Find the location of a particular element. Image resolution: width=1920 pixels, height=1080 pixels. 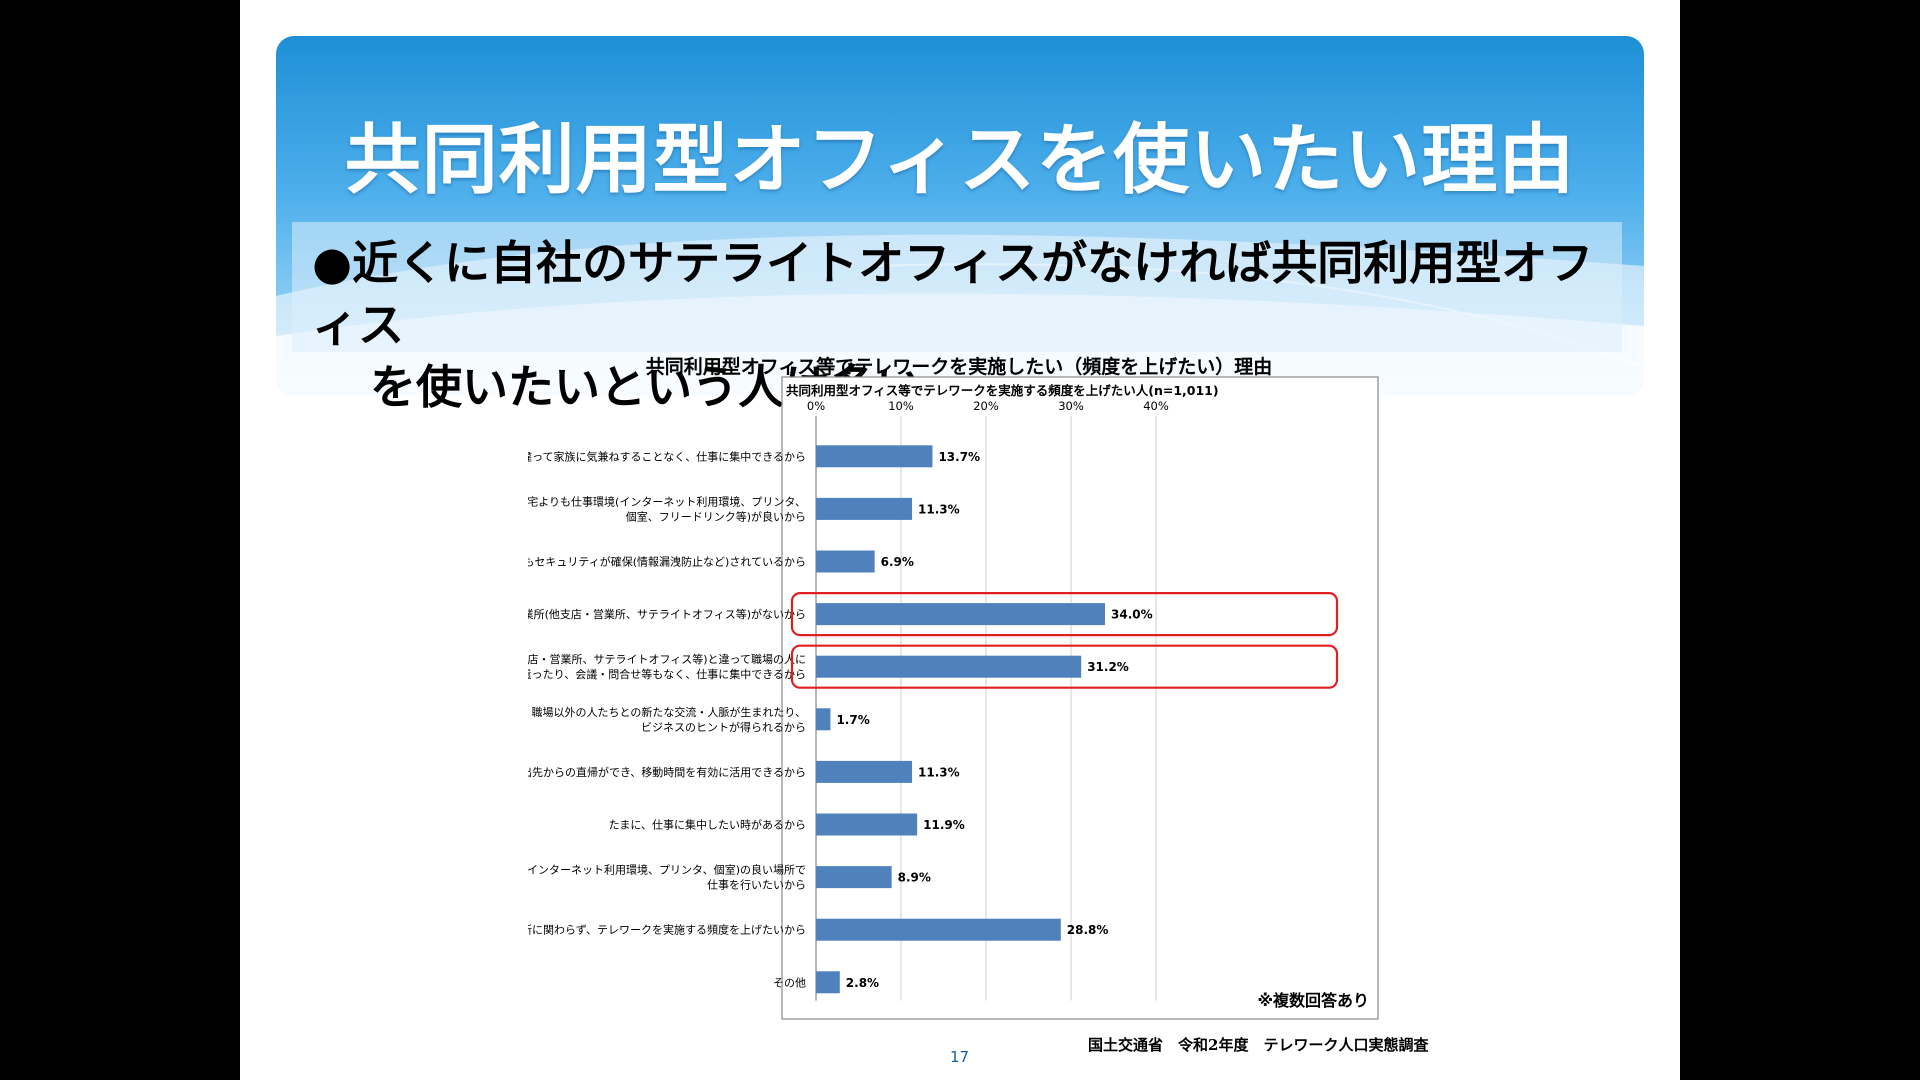

category-label: 気を遣ったり、会議・問合せ等もなく、仕事に集中できるから is located at coordinates (667, 674).